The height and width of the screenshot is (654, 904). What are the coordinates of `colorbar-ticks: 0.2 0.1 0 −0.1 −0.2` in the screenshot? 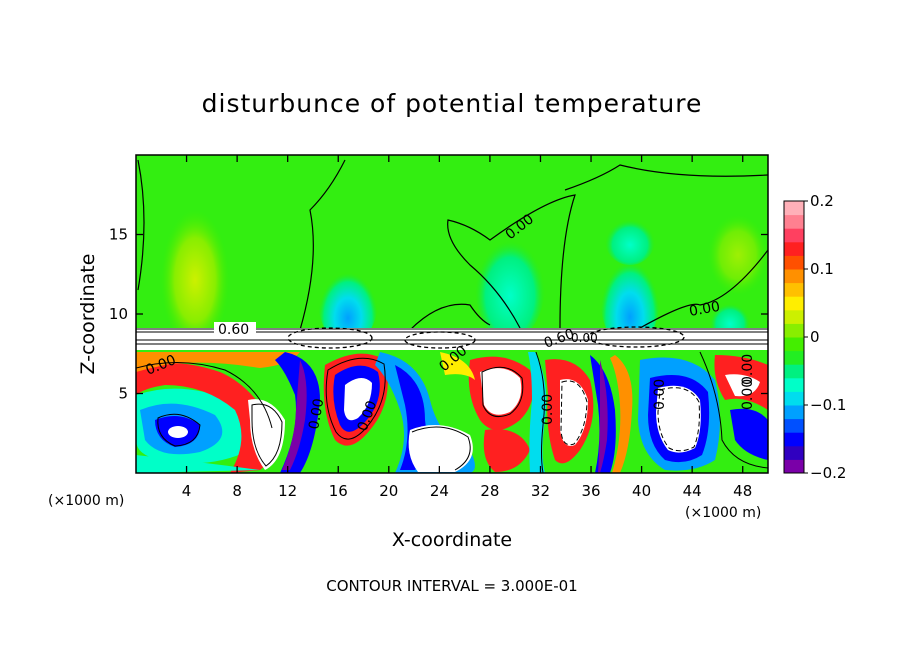 It's located at (825, 337).